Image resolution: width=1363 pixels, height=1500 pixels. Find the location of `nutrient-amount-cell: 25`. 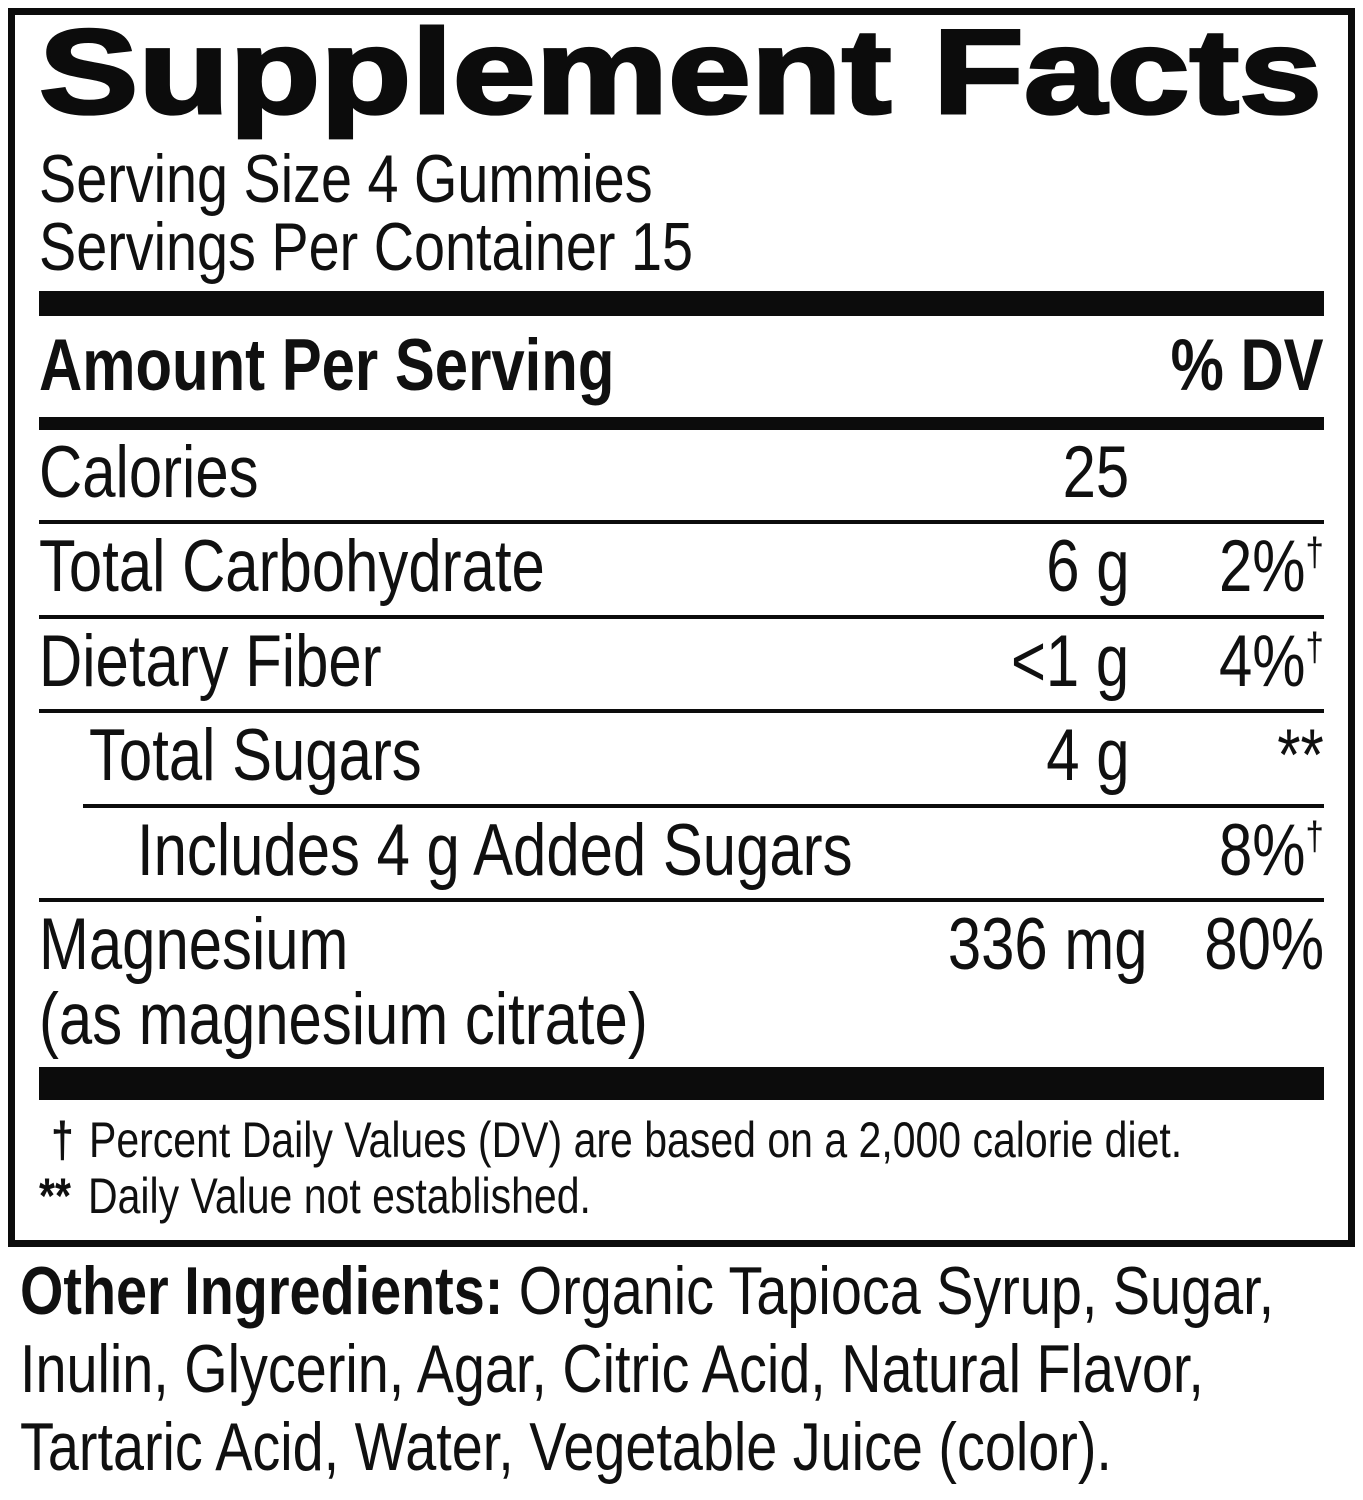

nutrient-amount-cell: 25 is located at coordinates (1016, 472).